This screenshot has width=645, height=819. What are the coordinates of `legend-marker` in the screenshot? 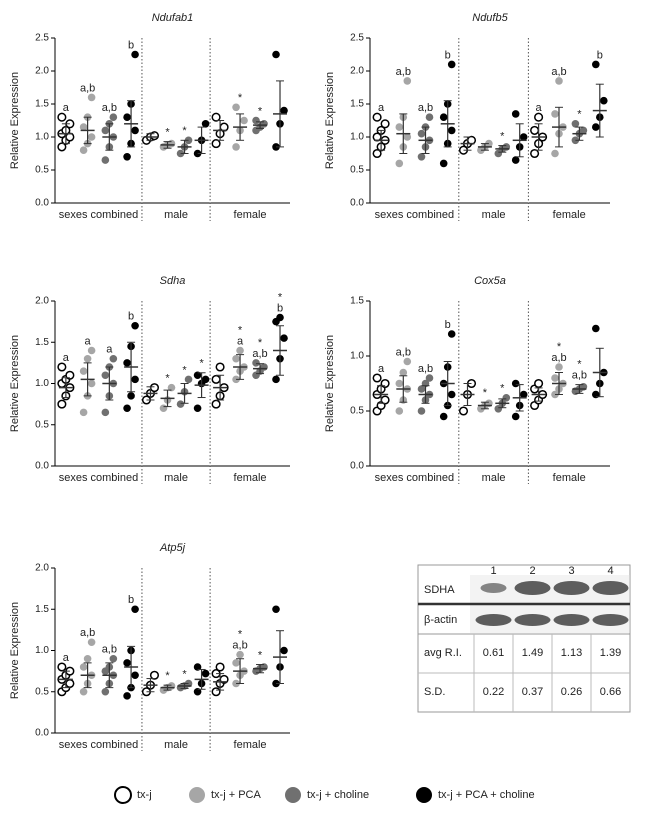 It's located at (424, 795).